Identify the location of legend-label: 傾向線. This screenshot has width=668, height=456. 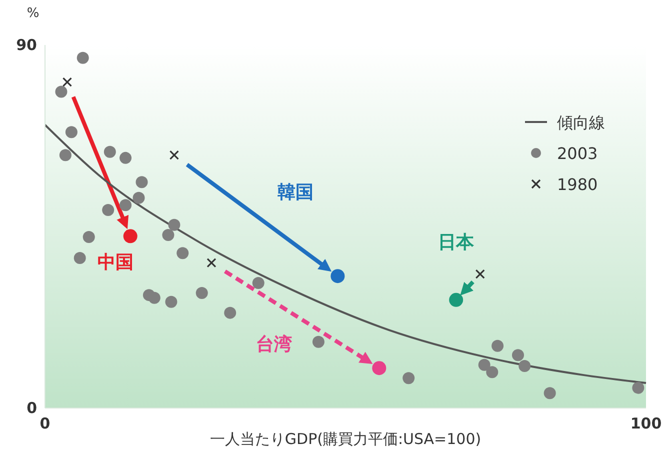
(581, 122).